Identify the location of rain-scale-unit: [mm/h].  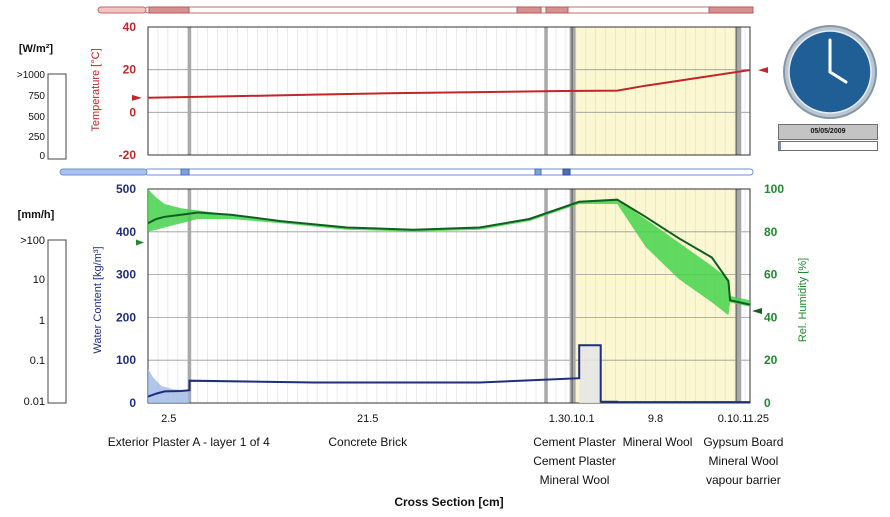
(36, 215).